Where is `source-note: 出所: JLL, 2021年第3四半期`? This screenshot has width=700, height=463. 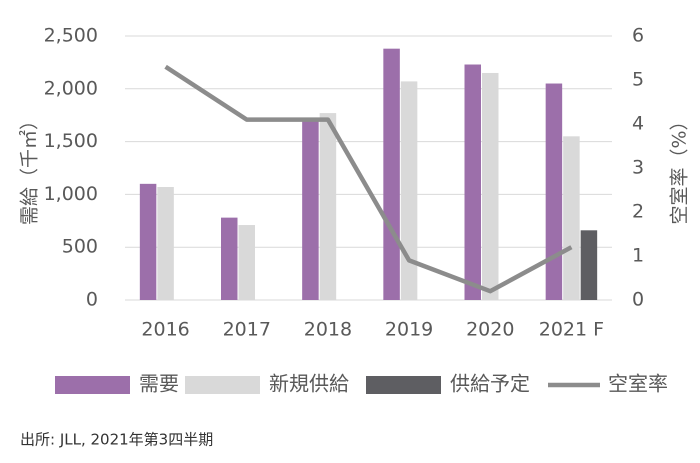 source-note: 出所: JLL, 2021年第3四半期 is located at coordinates (116, 440).